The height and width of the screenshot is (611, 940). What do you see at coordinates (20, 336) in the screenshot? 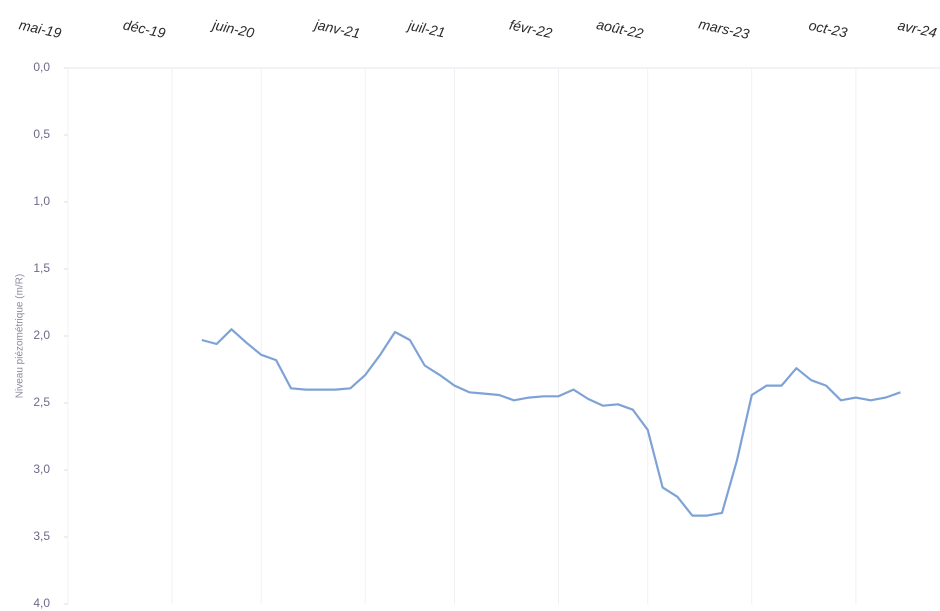
I see `y-axis-label: Niveau piézométrique (m/R)` at bounding box center [20, 336].